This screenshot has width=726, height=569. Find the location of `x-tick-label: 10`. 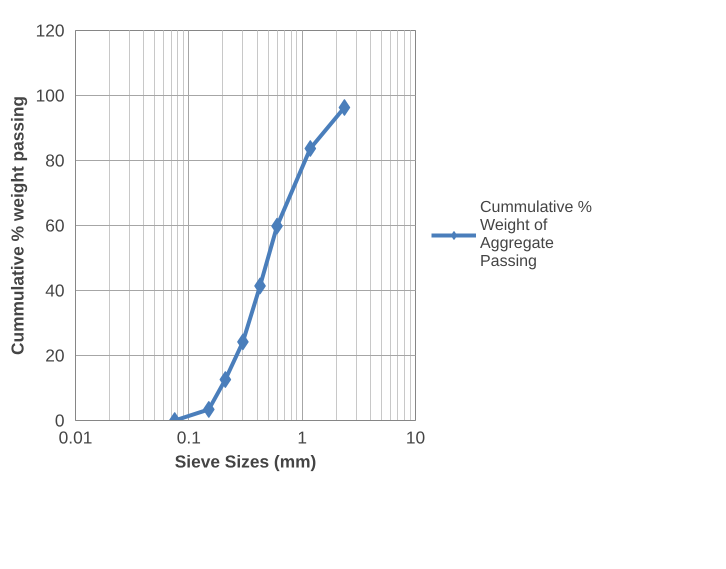

x-tick-label: 10 is located at coordinates (416, 438).